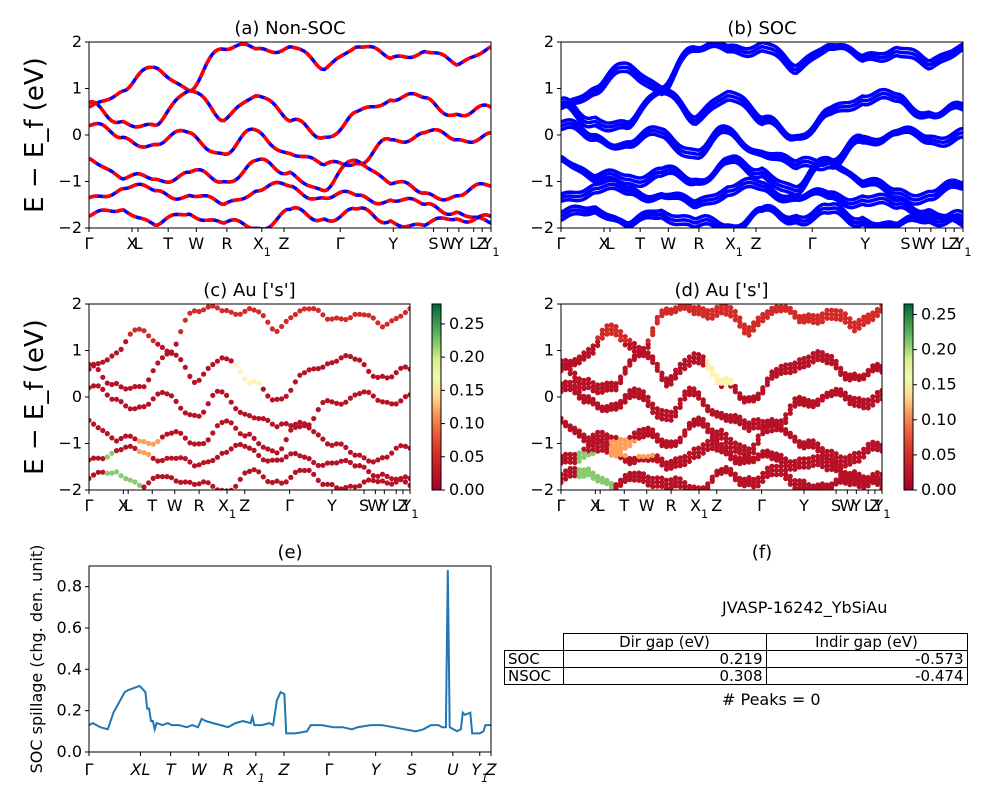 Image resolution: width=1000 pixels, height=800 pixels. Describe the element at coordinates (123, 505) in the screenshot. I see `panel-c-xtick-label-1: X` at that location.